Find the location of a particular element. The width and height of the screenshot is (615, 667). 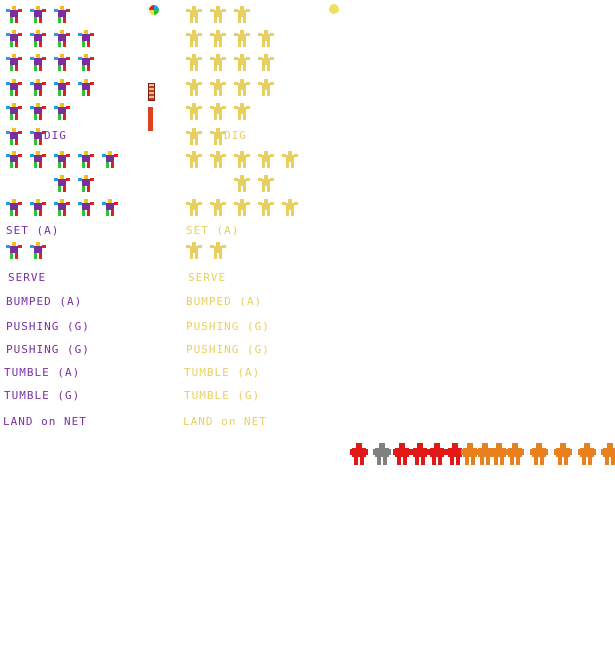

label-bumped-a-right: BUMPED (A) is located at coordinates (224, 301).